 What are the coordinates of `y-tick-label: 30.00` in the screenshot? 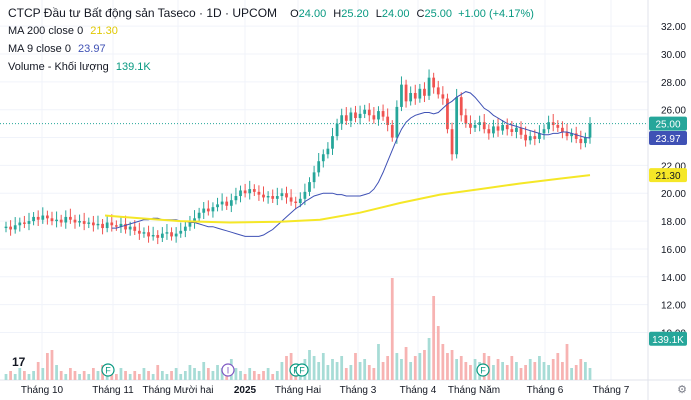 It's located at (673, 55).